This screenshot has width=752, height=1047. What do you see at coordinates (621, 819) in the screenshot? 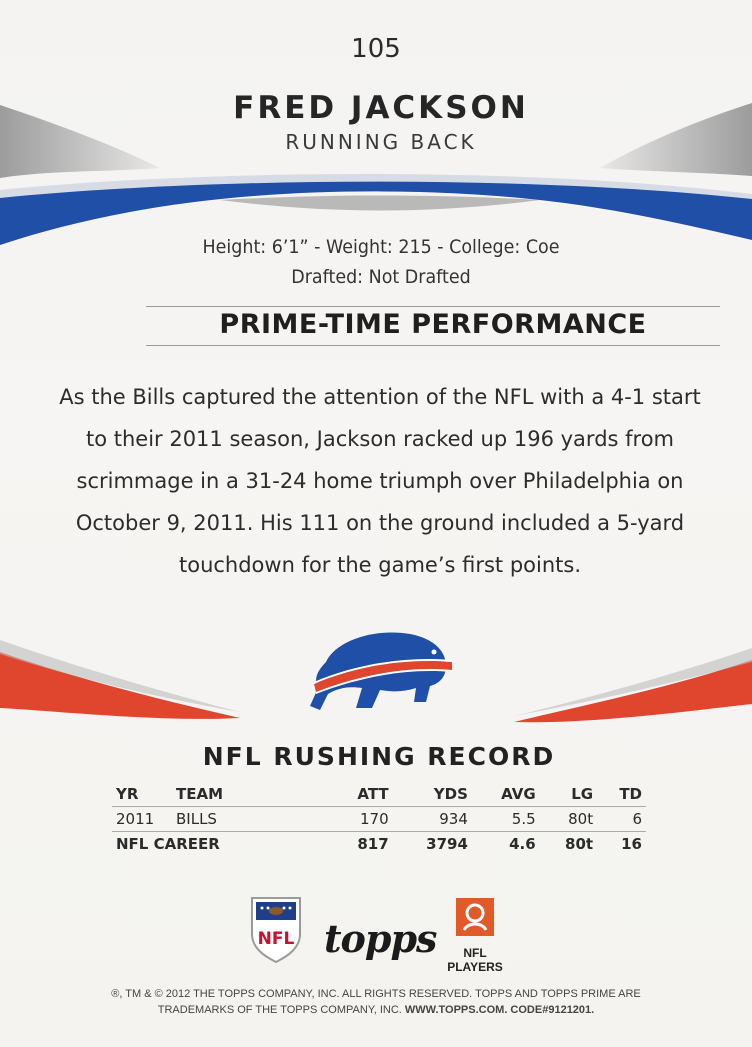
I see `cell-td: 6` at bounding box center [621, 819].